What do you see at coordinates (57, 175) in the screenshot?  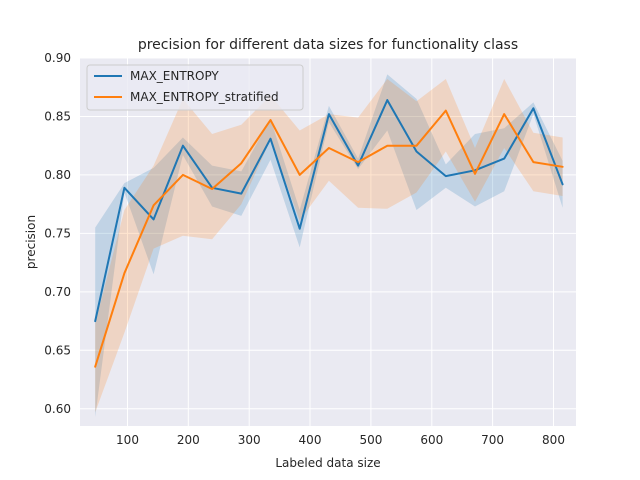 I see `y-tick-label: 0.80` at bounding box center [57, 175].